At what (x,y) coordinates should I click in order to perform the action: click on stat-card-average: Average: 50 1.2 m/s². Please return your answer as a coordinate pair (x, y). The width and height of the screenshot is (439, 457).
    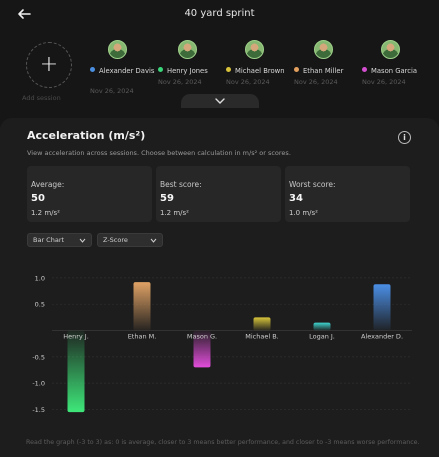
    Looking at the image, I should click on (89, 194).